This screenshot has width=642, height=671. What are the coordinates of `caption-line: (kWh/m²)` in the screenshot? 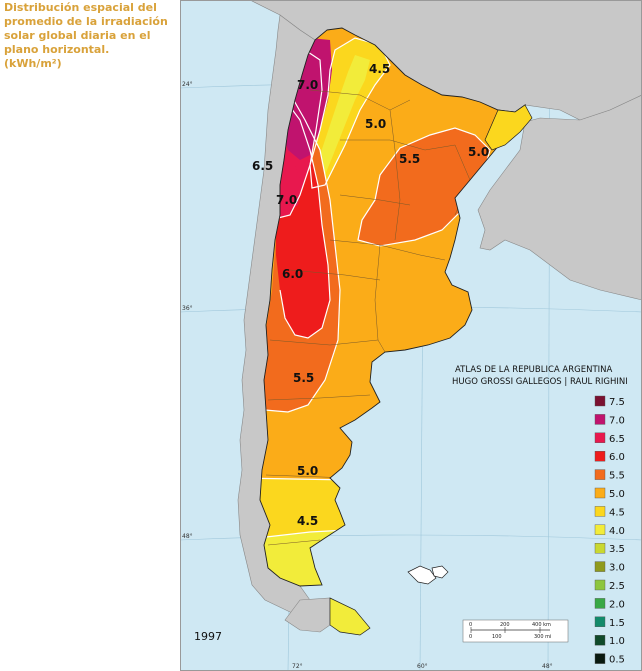 It's located at (33, 63).